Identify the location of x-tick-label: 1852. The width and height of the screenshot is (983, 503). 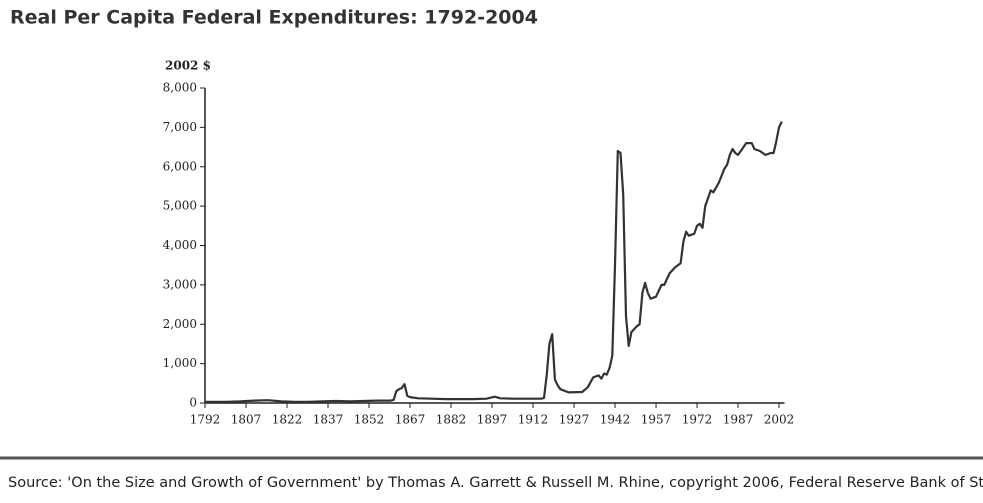
(369, 420).